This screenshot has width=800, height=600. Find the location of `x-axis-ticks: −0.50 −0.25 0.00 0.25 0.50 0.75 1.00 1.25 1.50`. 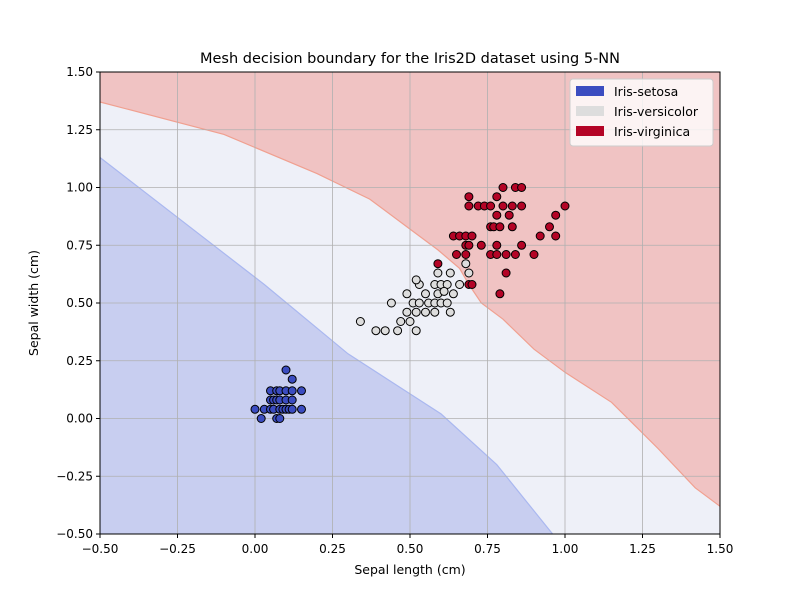

x-axis-ticks: −0.50 −0.25 0.00 0.25 0.50 0.75 1.00 1.25 1.50 is located at coordinates (408, 545).